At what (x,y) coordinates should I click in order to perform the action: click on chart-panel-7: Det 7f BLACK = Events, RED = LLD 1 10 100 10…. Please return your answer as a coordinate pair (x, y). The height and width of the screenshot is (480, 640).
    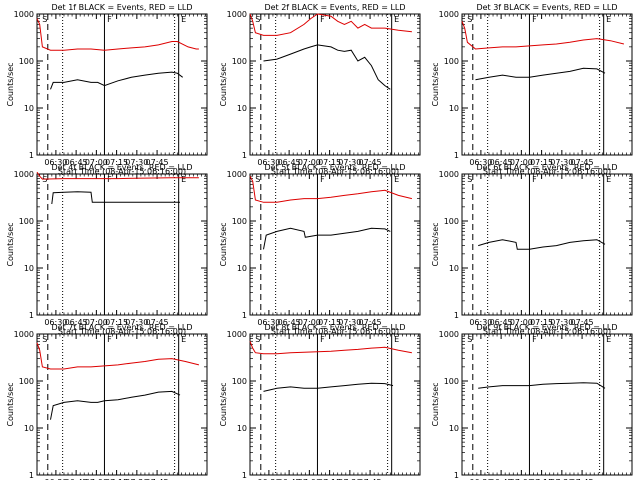
    Looking at the image, I should click on (107, 401).